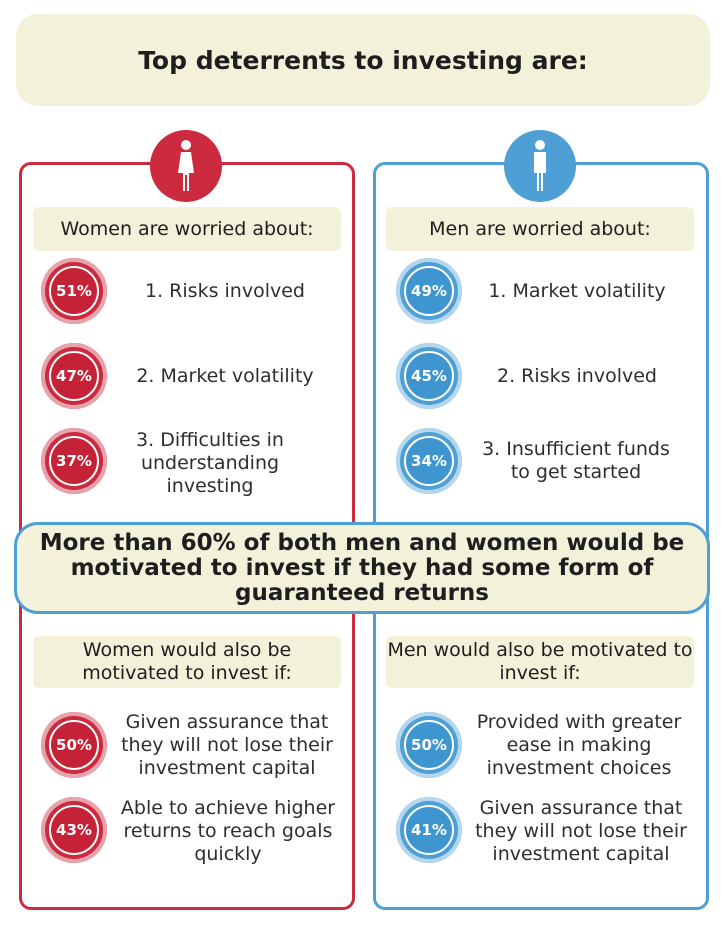  I want to click on men-worried-heading: Men are worried about:, so click(540, 229).